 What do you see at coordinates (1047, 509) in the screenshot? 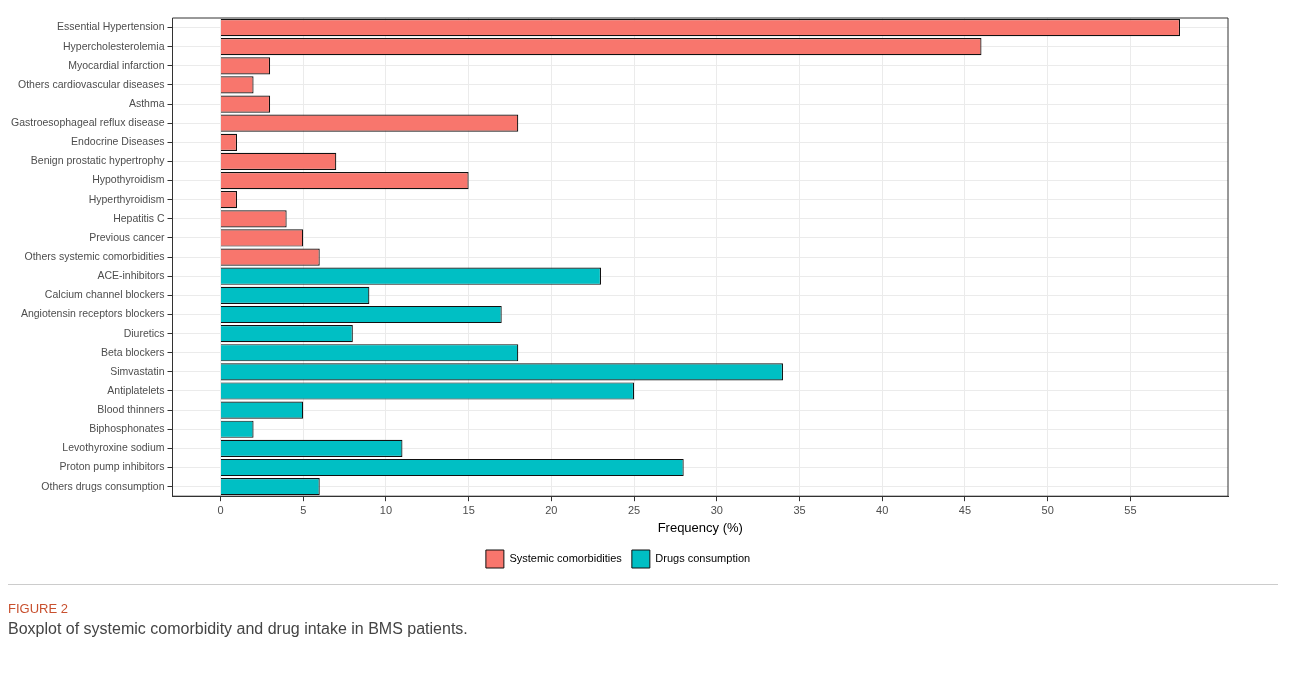
I see `x-tick-label: 50` at bounding box center [1047, 509].